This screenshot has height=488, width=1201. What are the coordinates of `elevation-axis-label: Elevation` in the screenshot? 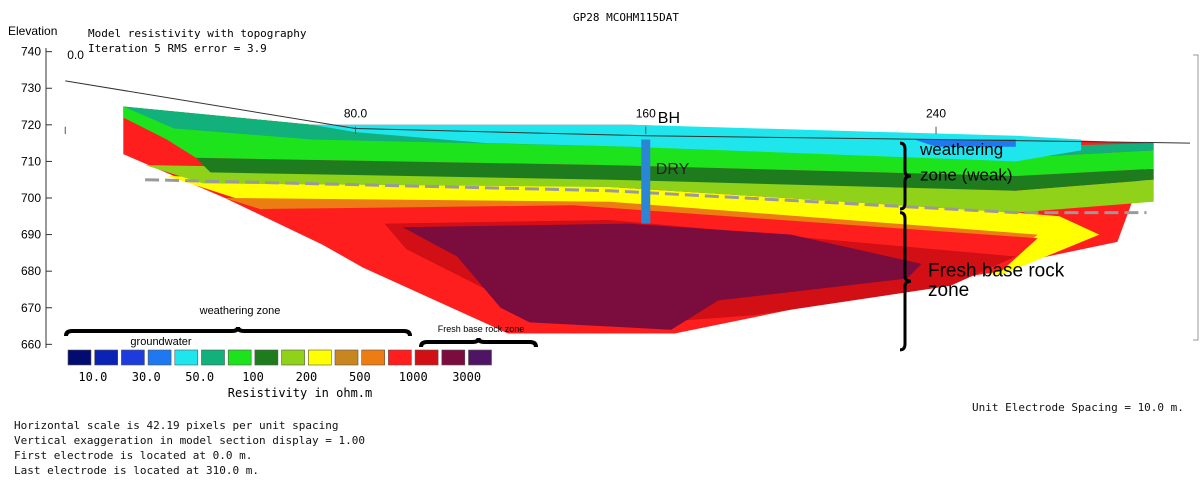 It's located at (32, 31).